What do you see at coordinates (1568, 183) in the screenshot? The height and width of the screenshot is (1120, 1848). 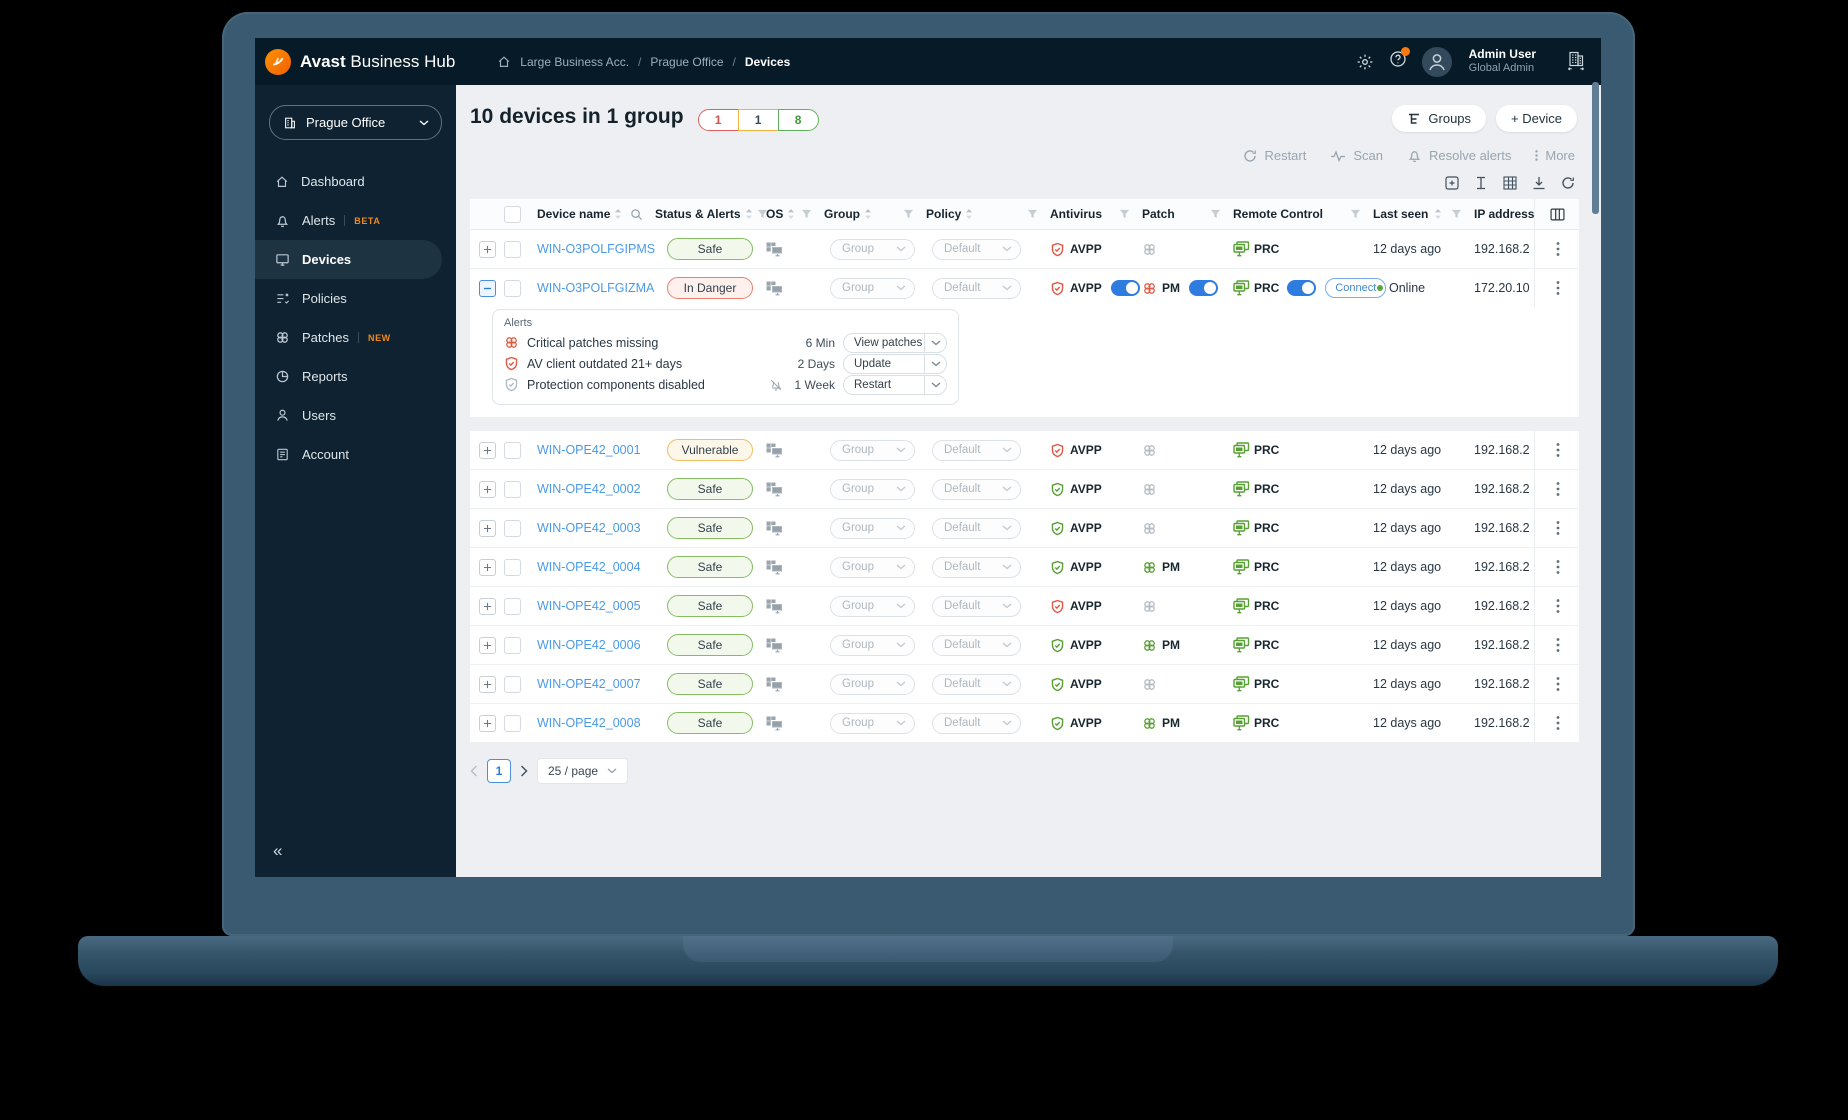 I see `refresh-icon` at bounding box center [1568, 183].